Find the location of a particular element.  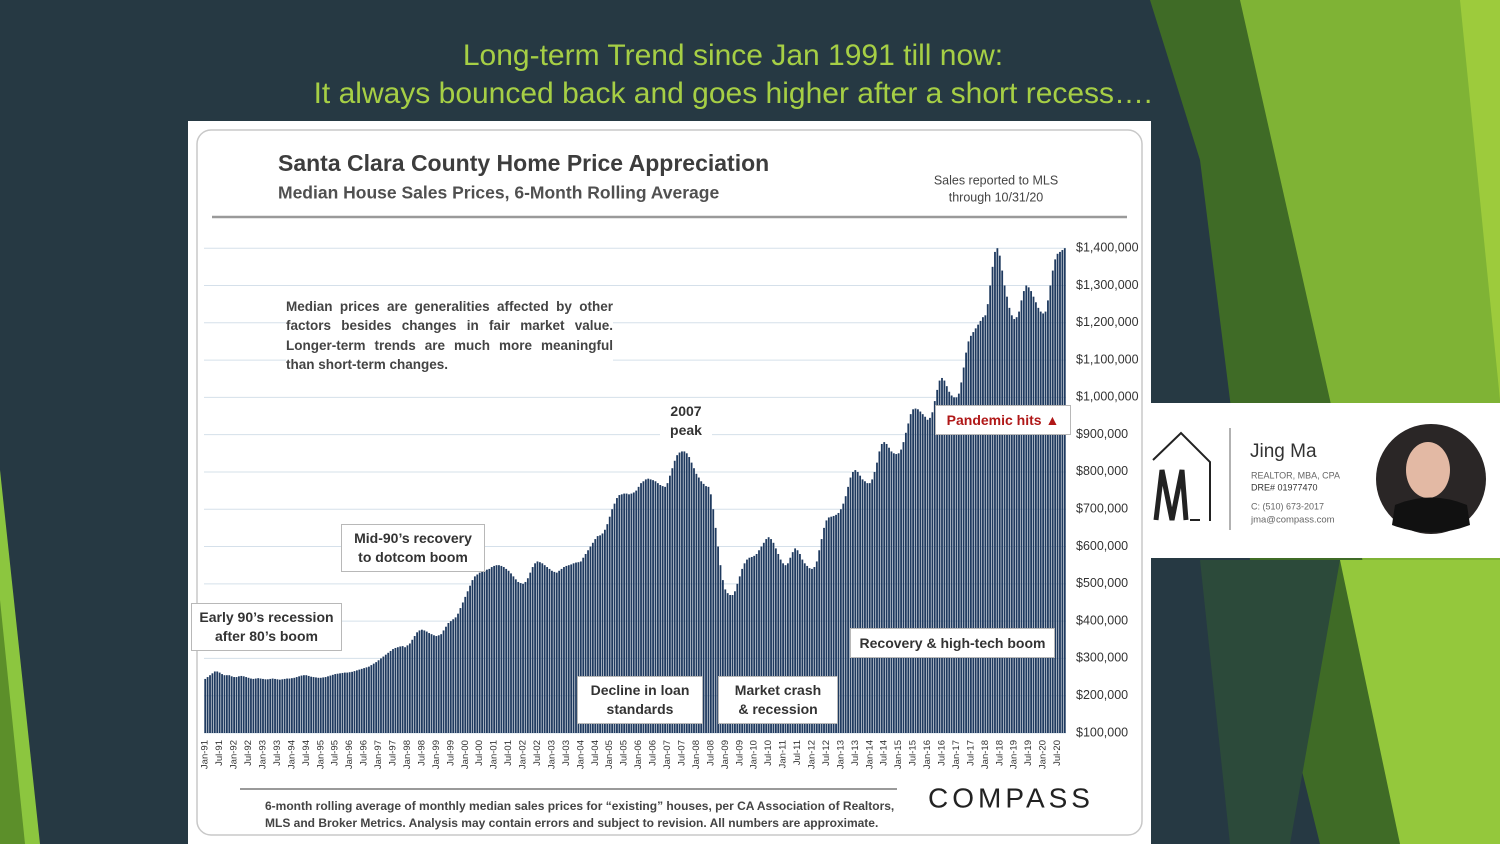

x-tick-label: Jul-19 is located at coordinates (1028, 753).